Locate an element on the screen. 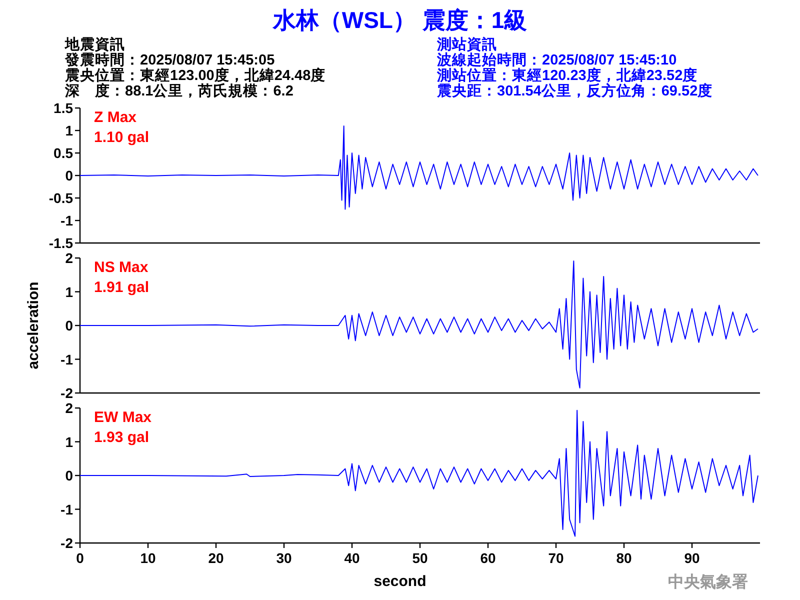 The height and width of the screenshot is (600, 800). line-series is located at coordinates (419, 168).